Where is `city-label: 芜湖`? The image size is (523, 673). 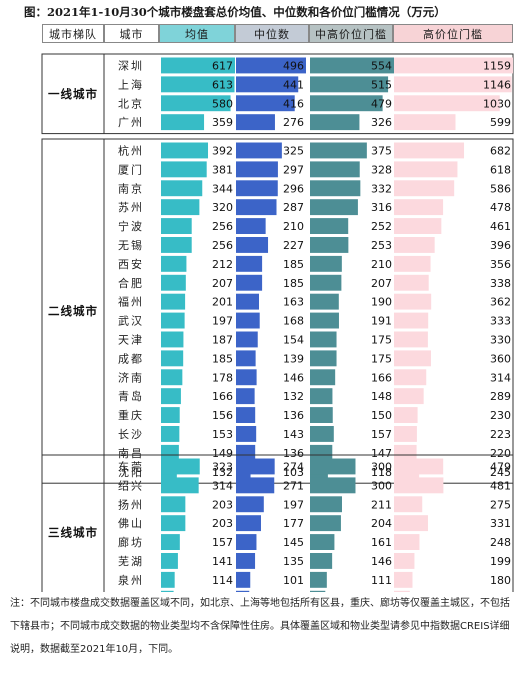 city-label: 芜湖 is located at coordinates (131, 561).